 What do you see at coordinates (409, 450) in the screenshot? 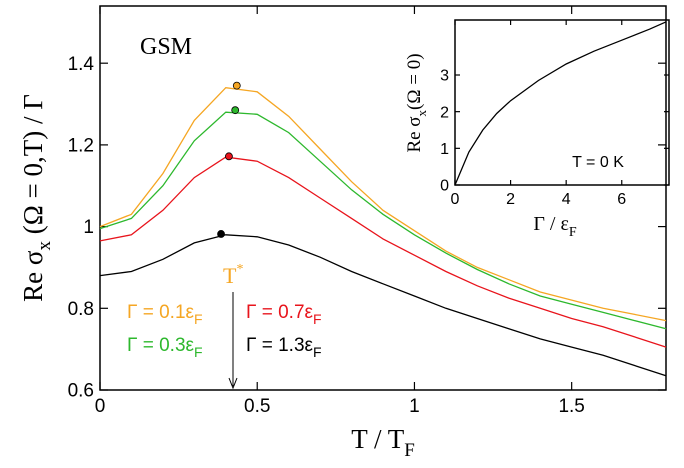
I see `x-axis-label-part: F` at bounding box center [409, 450].